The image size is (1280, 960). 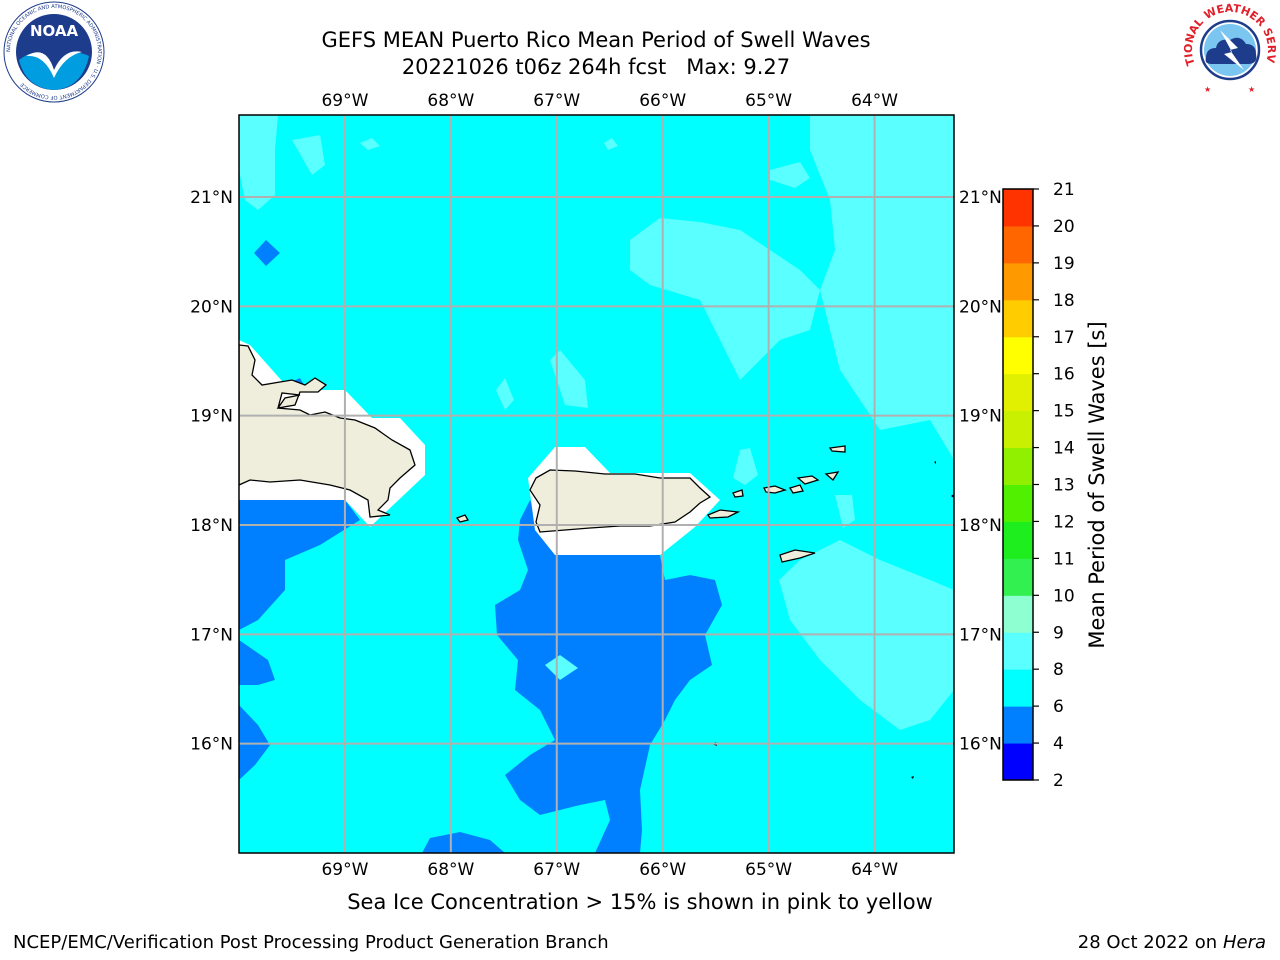 What do you see at coordinates (211, 198) in the screenshot?
I see `lat-tick-label-left: 21°N` at bounding box center [211, 198].